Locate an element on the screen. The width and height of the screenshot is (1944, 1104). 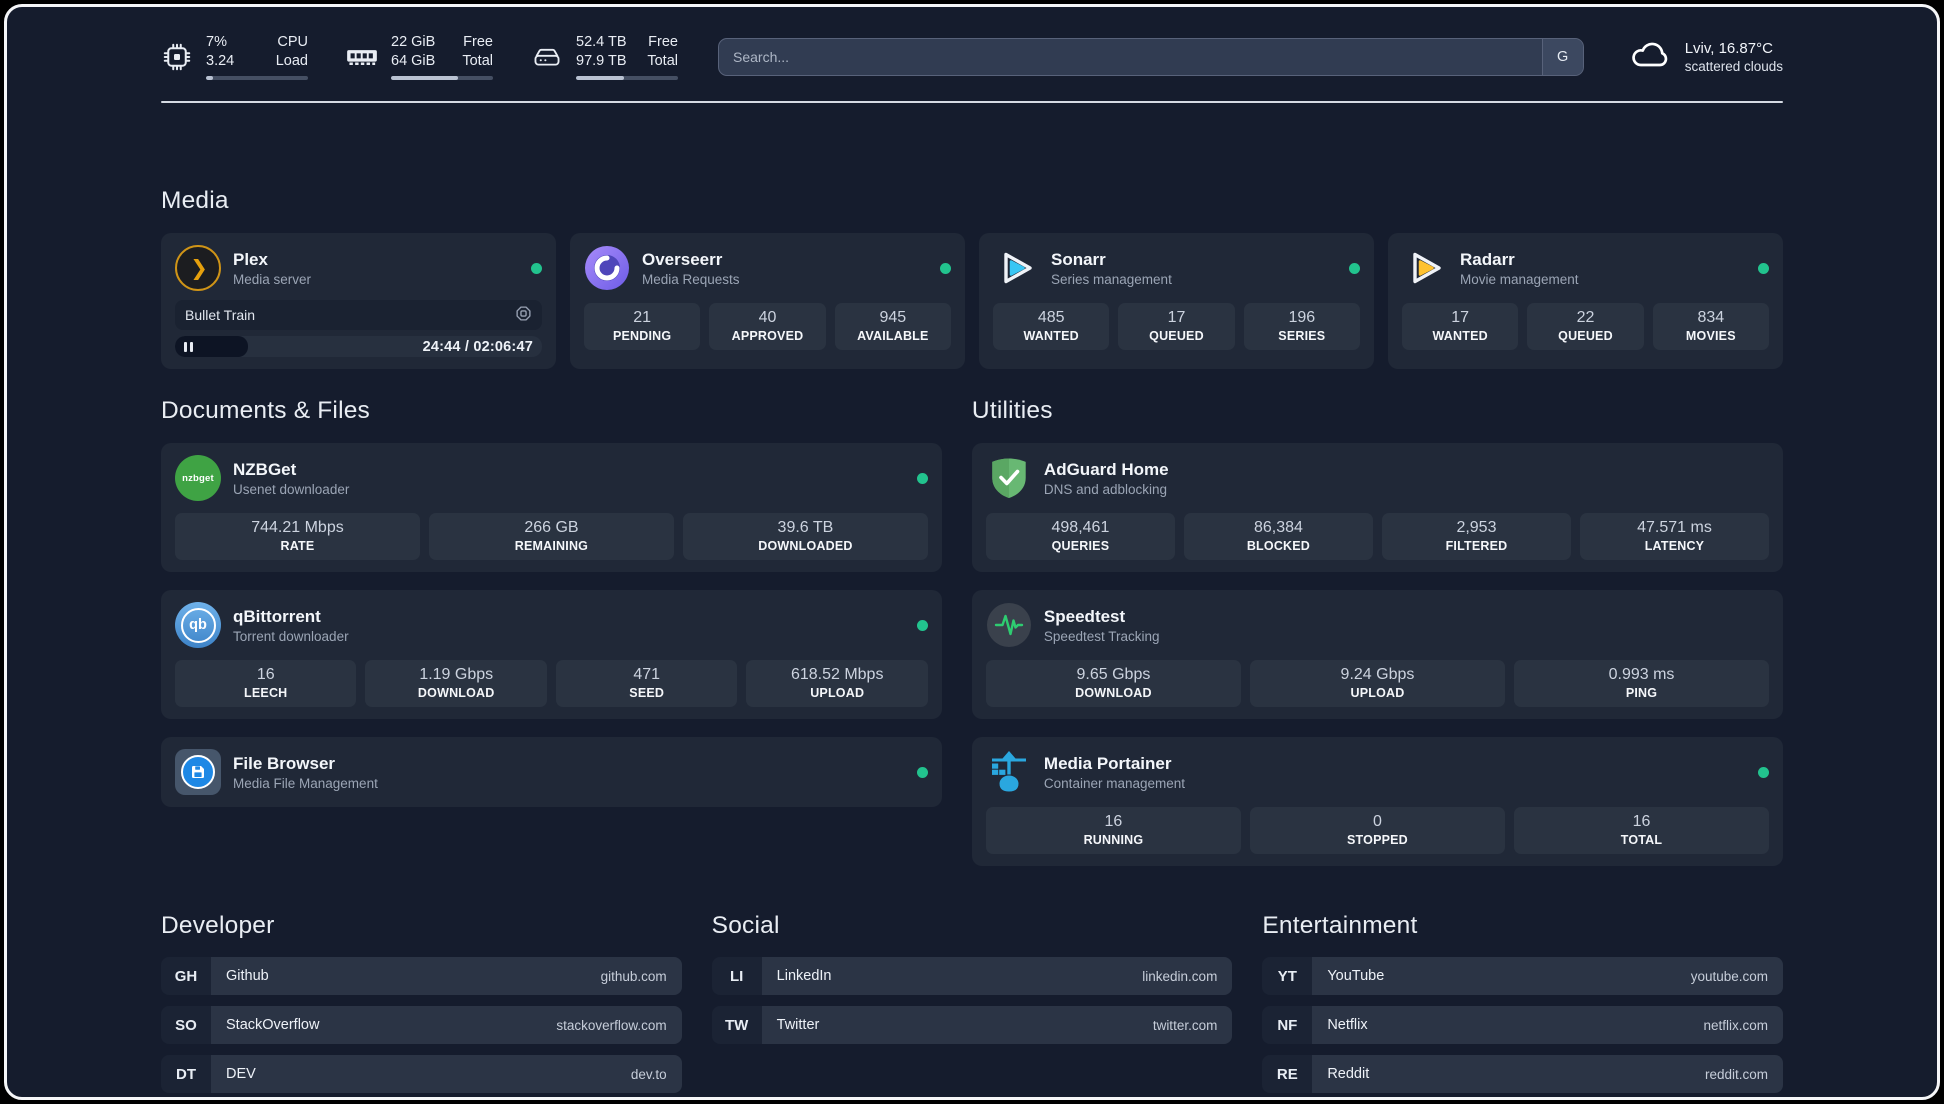
app-description: Media server is located at coordinates (272, 279).